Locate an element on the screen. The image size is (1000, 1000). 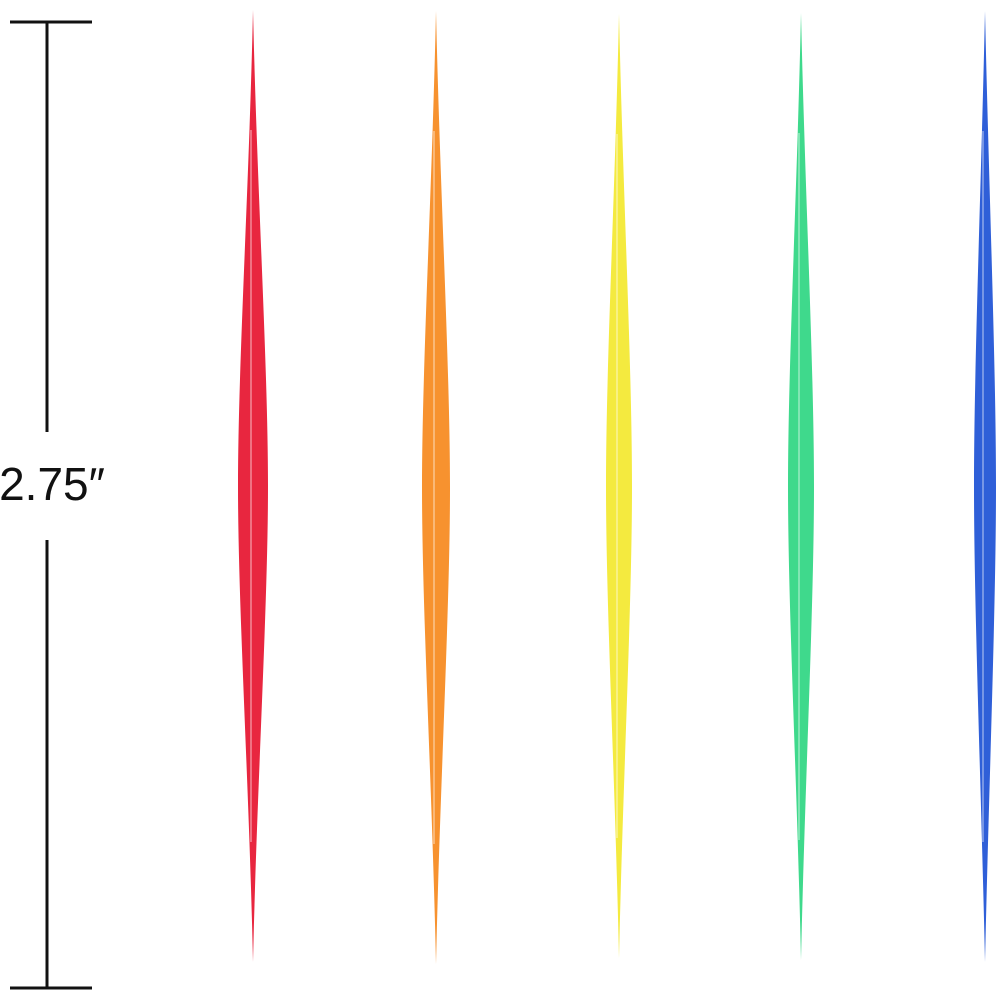
dimension-label: 2.75″ is located at coordinates (52, 484).